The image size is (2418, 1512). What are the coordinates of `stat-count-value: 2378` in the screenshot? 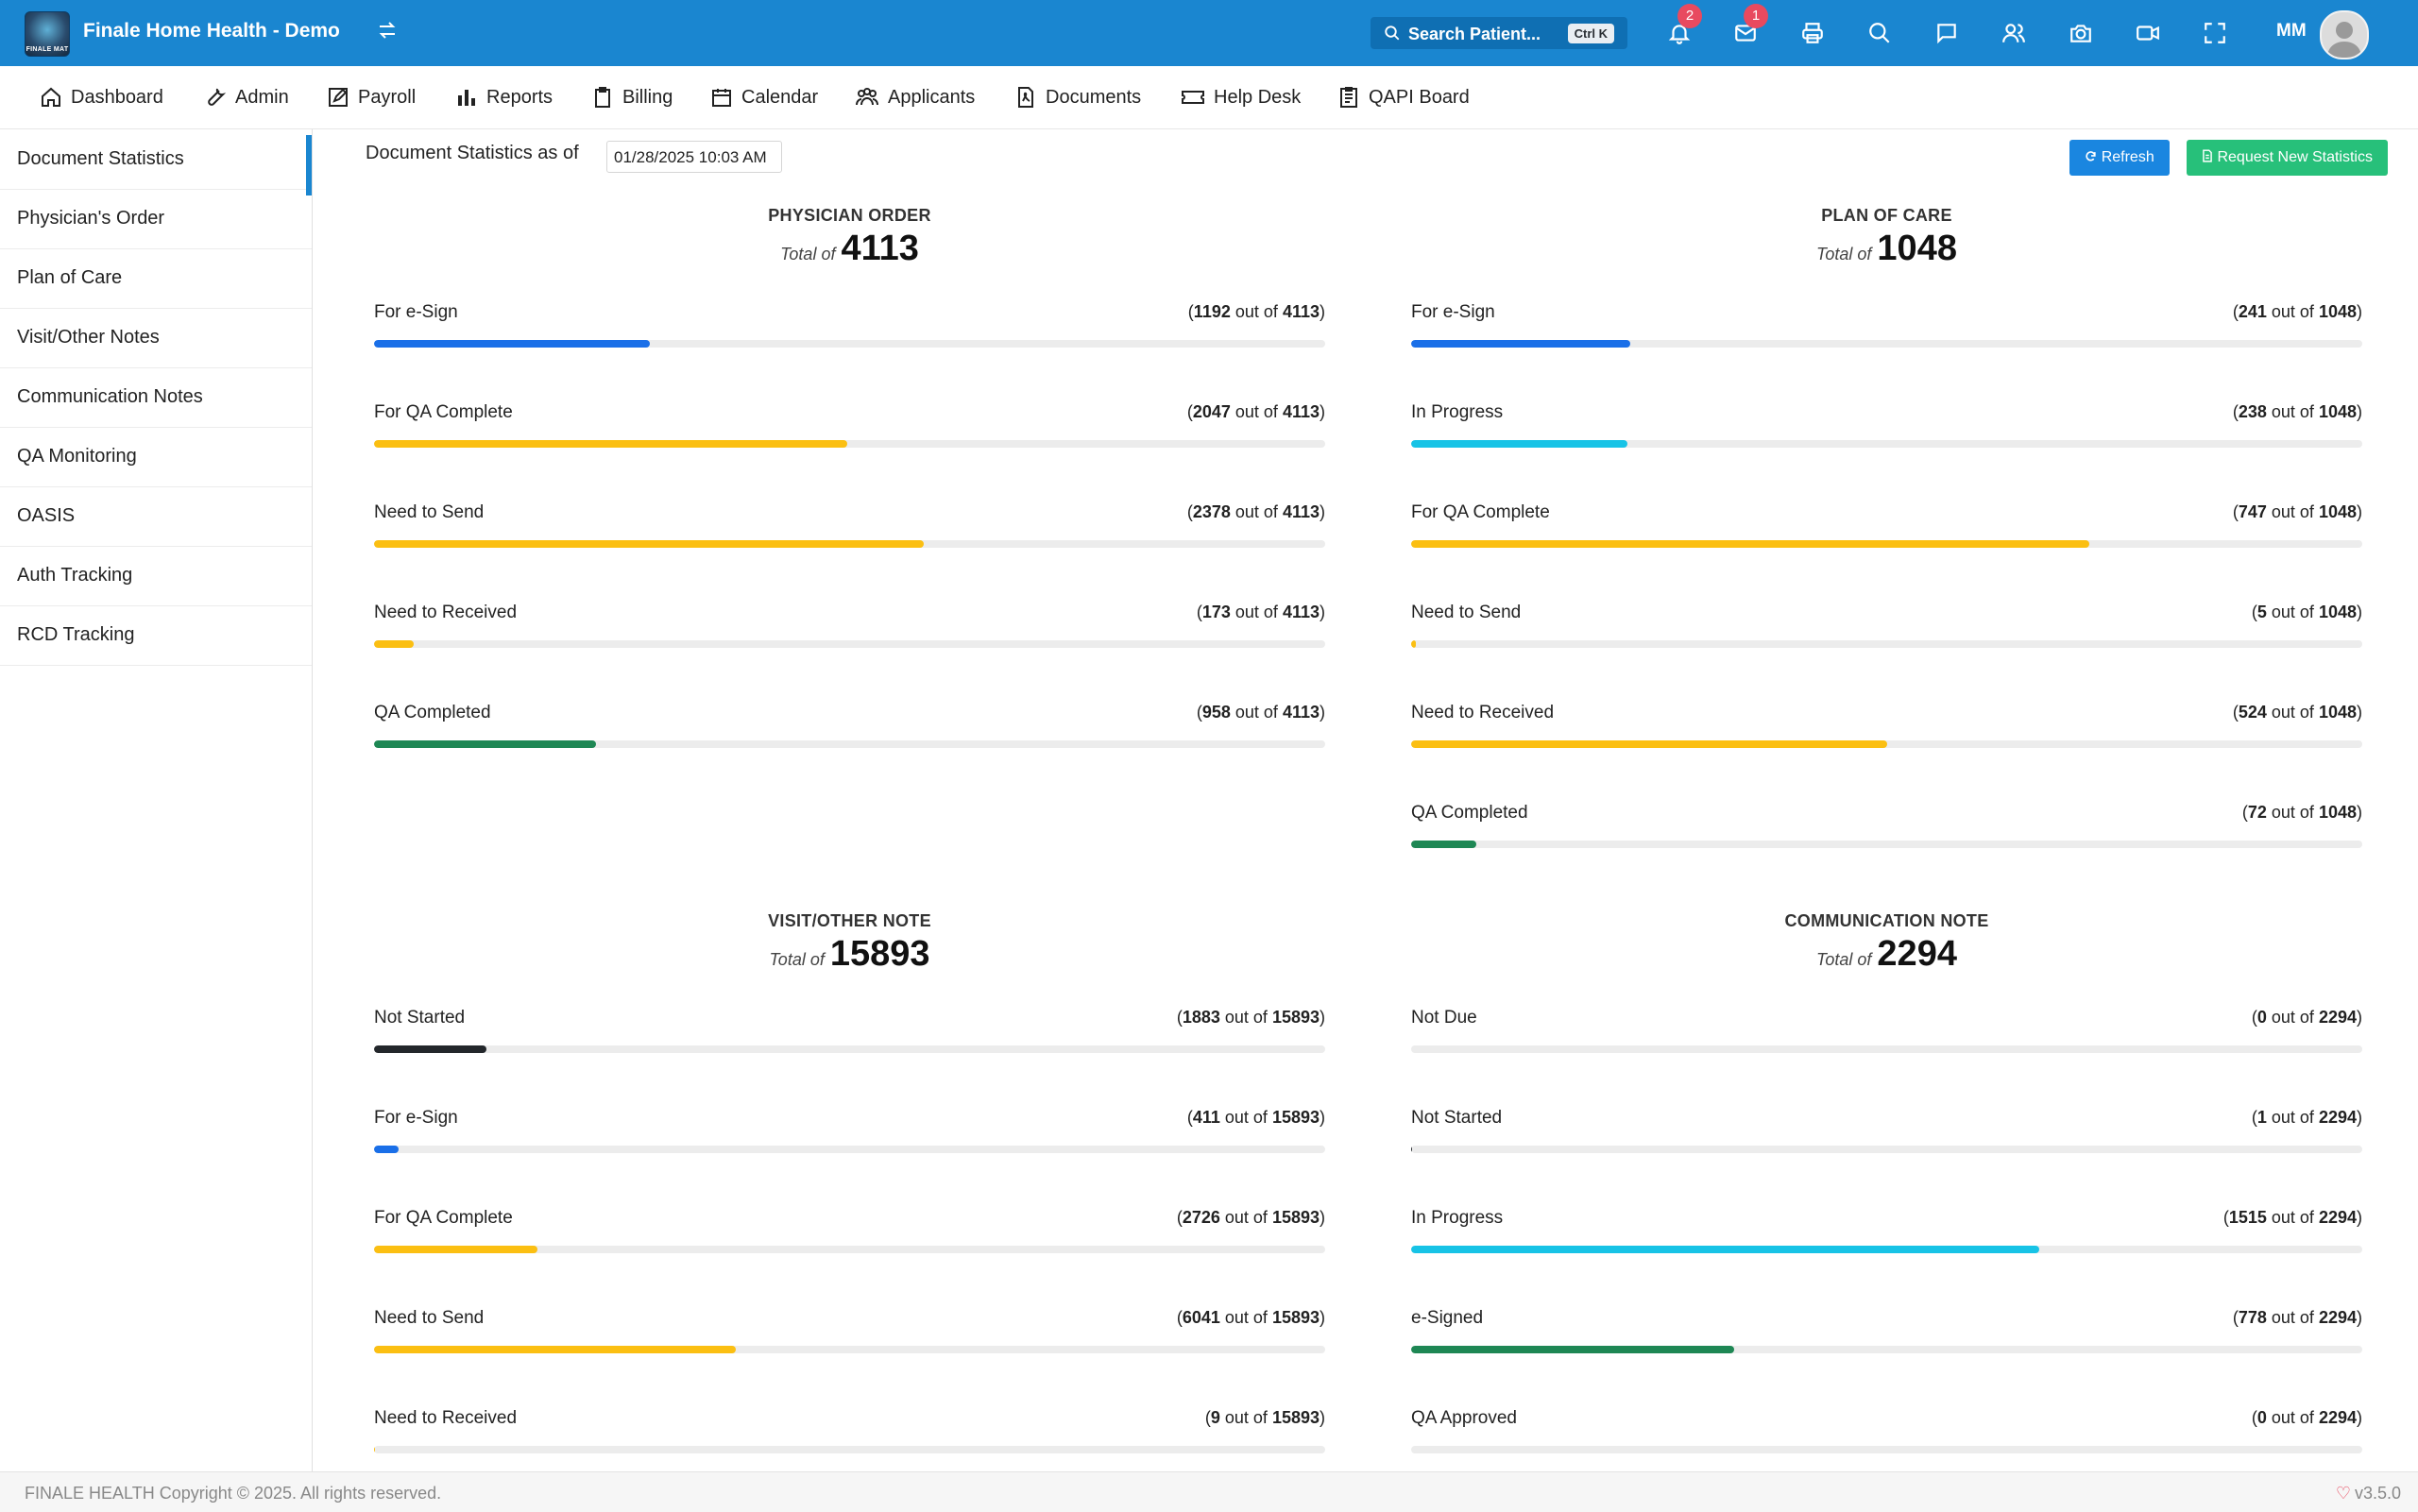 It's located at (1212, 511).